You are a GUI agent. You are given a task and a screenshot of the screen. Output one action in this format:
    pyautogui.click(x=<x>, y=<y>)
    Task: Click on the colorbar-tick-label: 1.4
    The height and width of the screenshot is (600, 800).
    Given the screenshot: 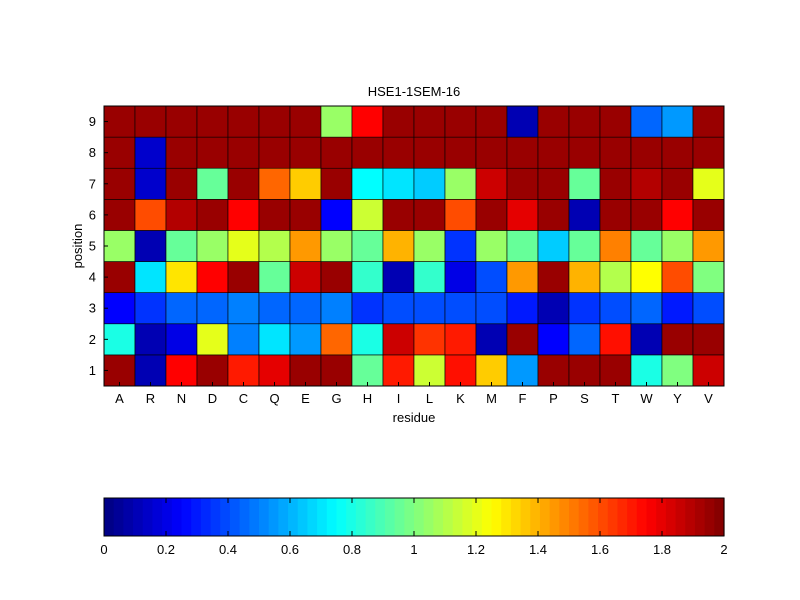 What is the action you would take?
    pyautogui.click(x=538, y=549)
    